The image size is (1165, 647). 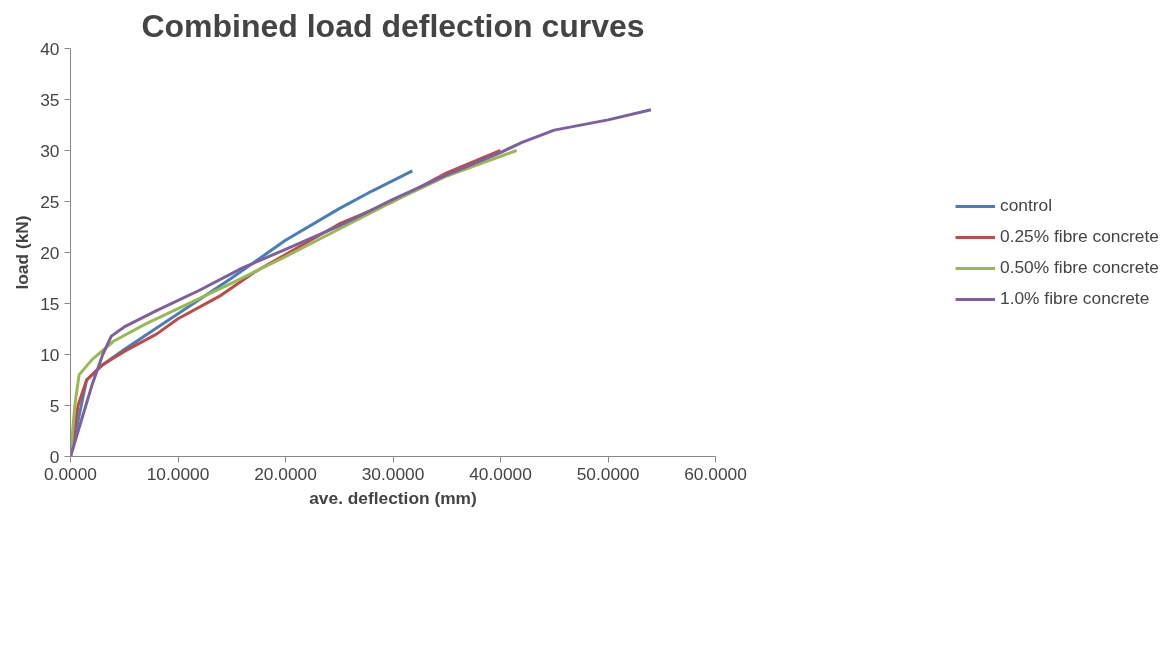 I want to click on x-tick-label: 10.0000, so click(x=178, y=473).